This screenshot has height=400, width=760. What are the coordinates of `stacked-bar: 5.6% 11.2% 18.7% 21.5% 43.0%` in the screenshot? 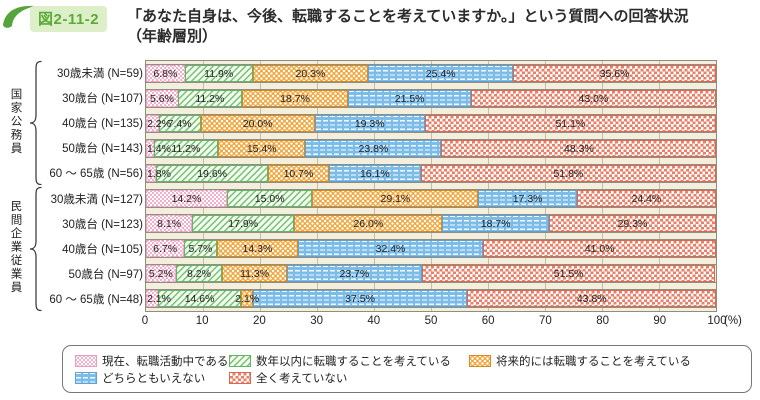 It's located at (431, 98).